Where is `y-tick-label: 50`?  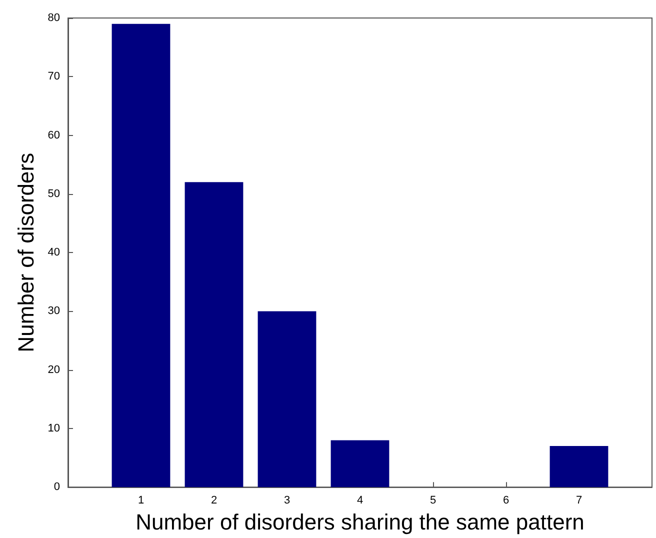 y-tick-label: 50 is located at coordinates (54, 194).